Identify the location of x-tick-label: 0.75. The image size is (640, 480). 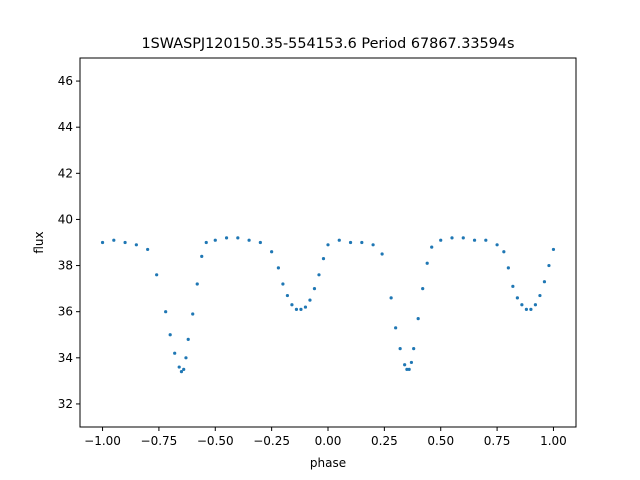
(497, 441).